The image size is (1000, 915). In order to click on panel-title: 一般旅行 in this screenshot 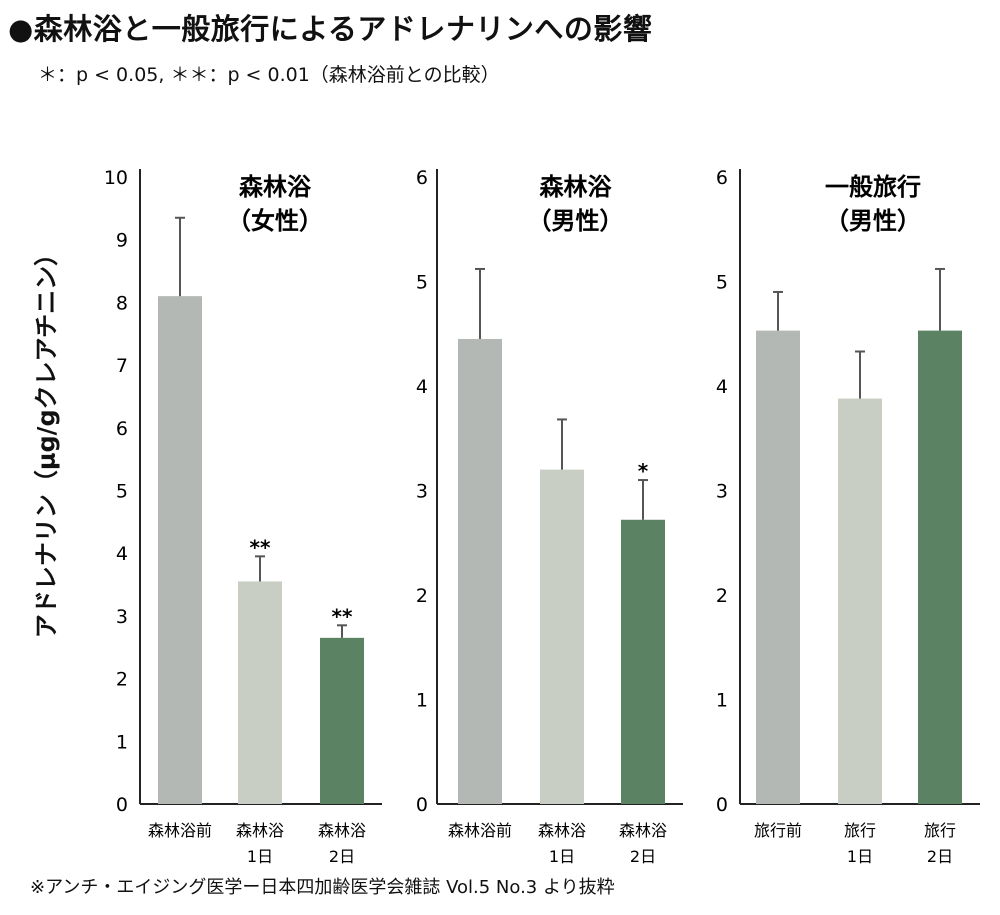, I will do `click(873, 187)`.